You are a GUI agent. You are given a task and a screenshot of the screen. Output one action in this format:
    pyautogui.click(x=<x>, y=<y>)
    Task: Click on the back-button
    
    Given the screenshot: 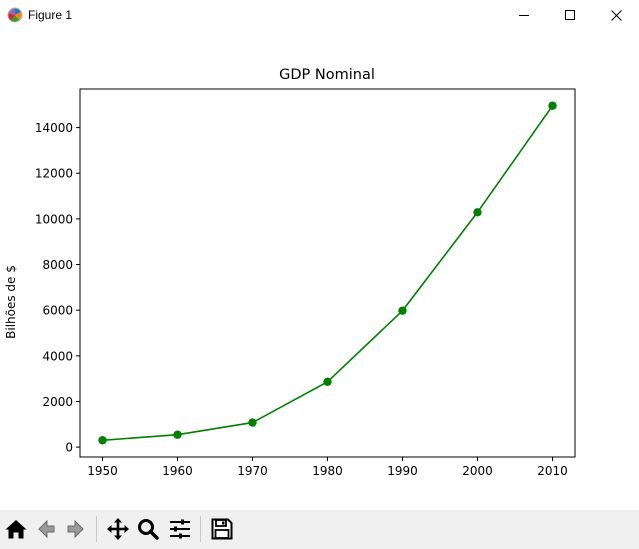 What is the action you would take?
    pyautogui.click(x=46, y=529)
    